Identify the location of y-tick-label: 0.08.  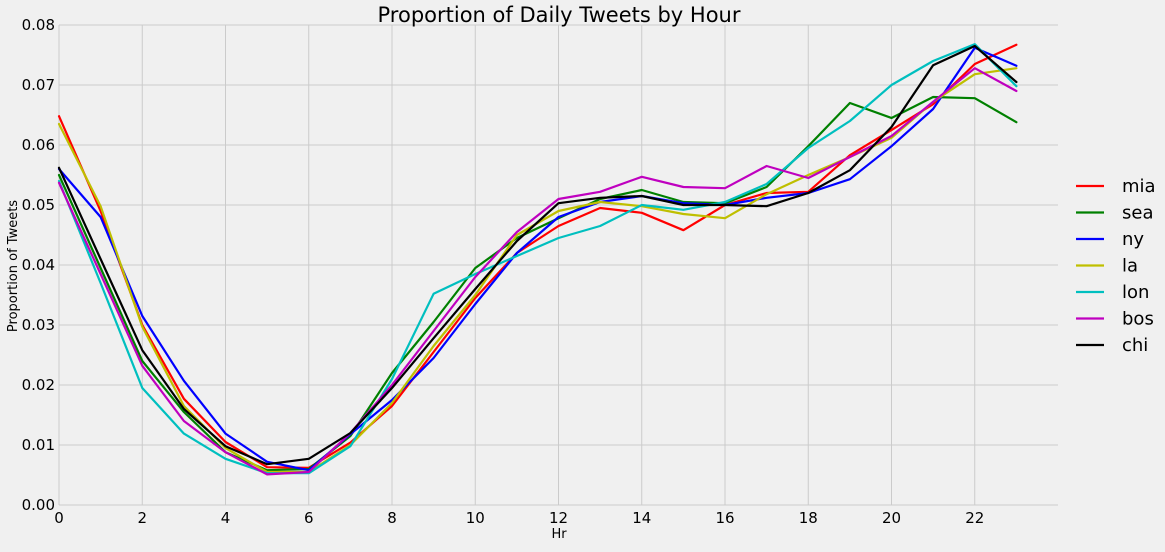
(38, 25).